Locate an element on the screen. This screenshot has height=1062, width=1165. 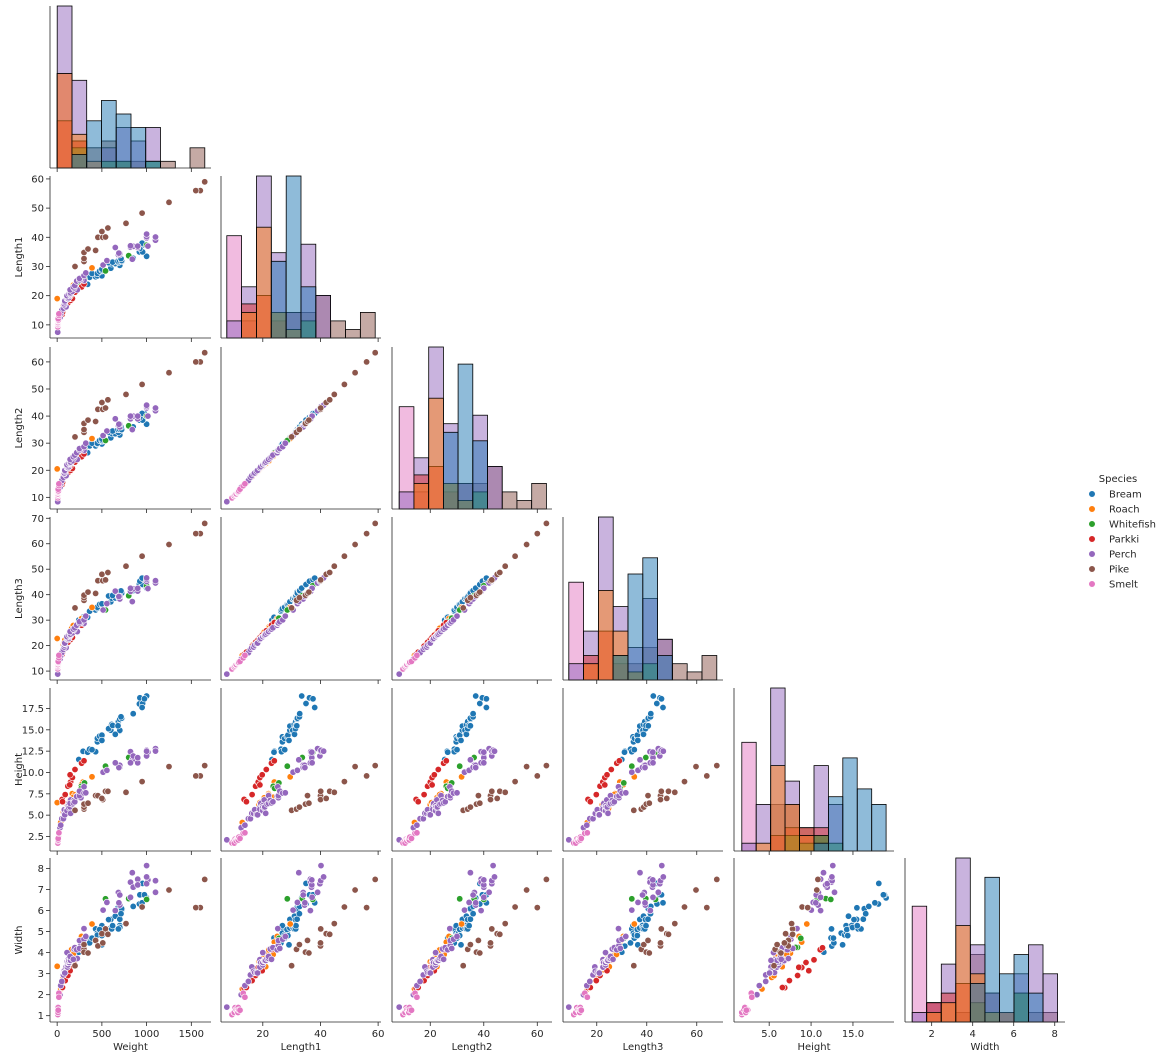
x-tick-label: 5.0 is located at coordinates (769, 1034).